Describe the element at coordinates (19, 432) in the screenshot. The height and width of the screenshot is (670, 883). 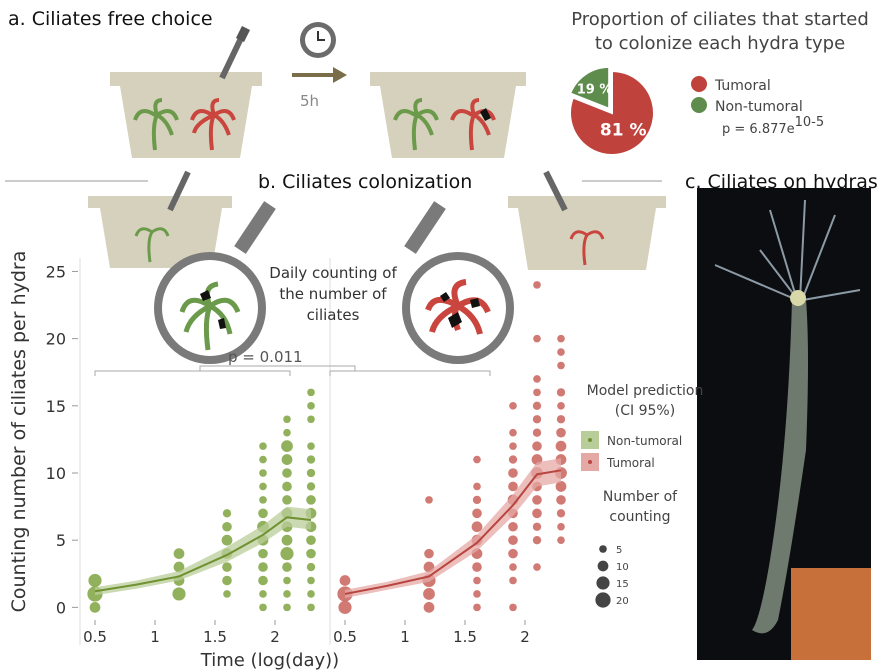
I see `y-axis-label: Counting number of ciliates per hydra` at that location.